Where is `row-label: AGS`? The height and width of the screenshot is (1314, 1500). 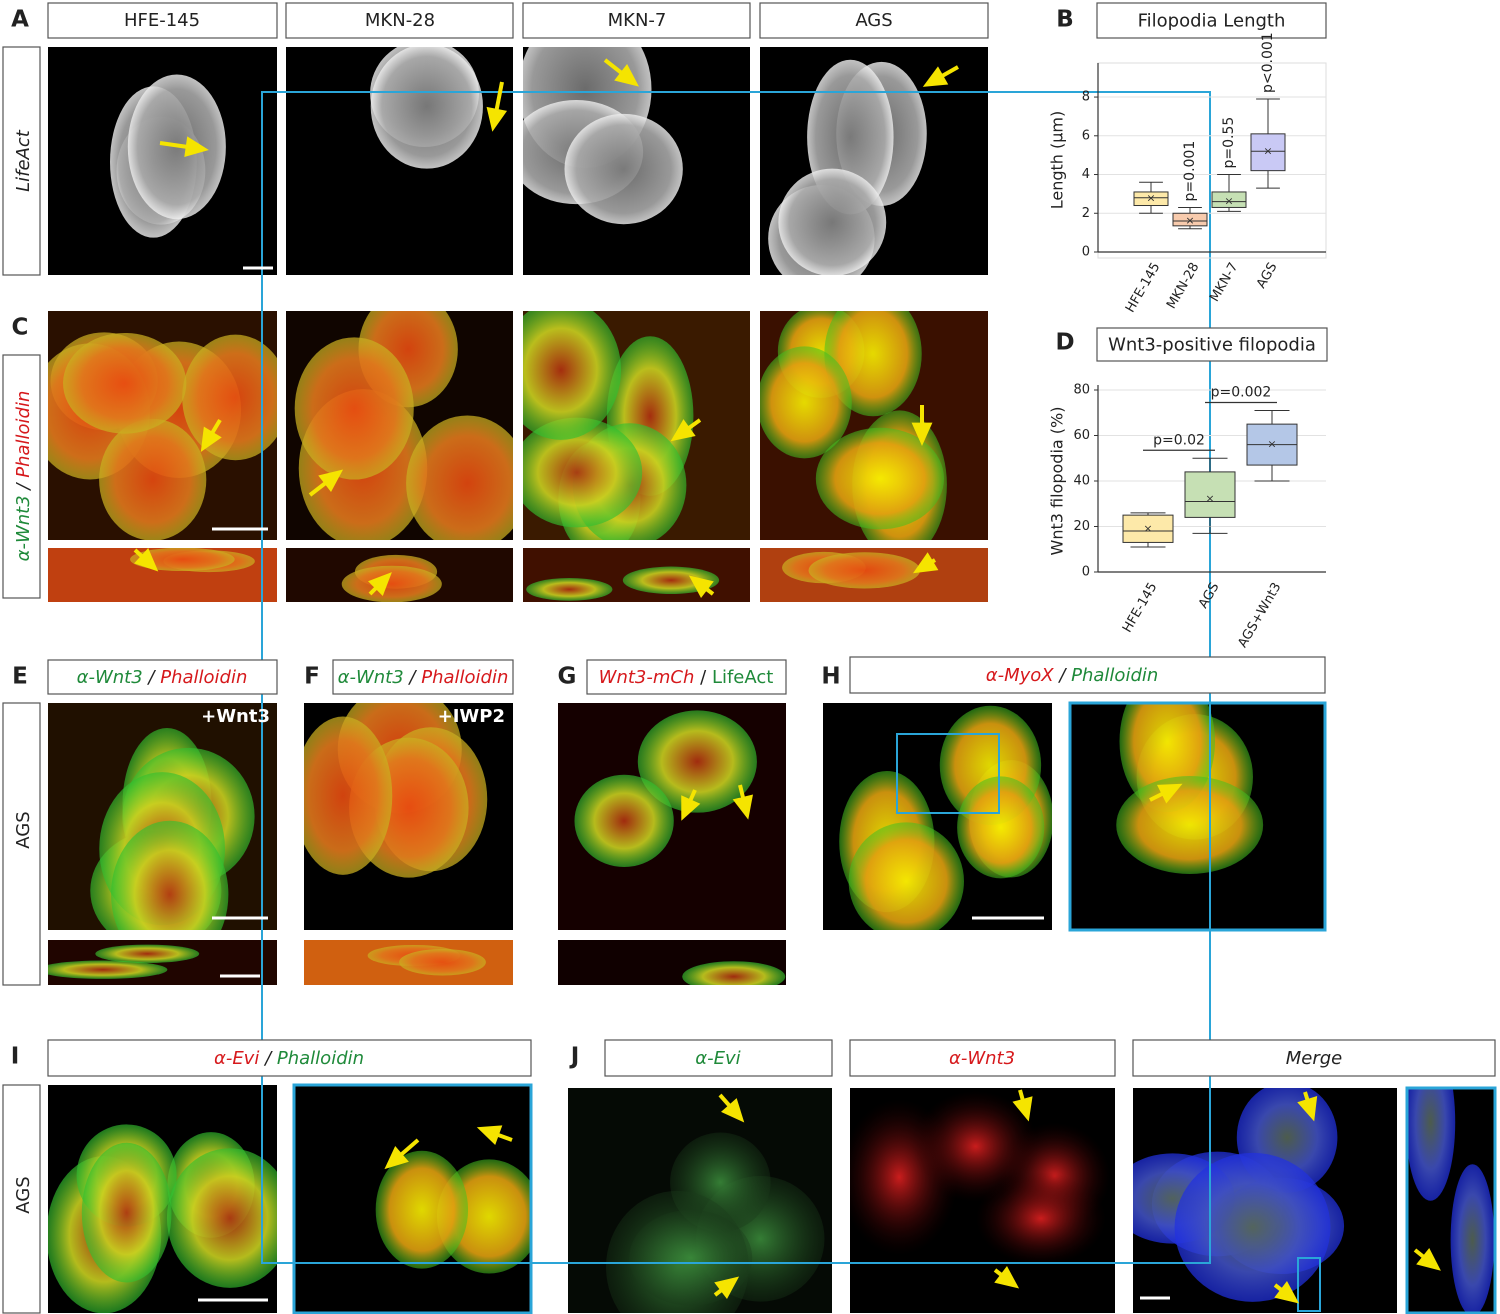 row-label: AGS is located at coordinates (23, 1194).